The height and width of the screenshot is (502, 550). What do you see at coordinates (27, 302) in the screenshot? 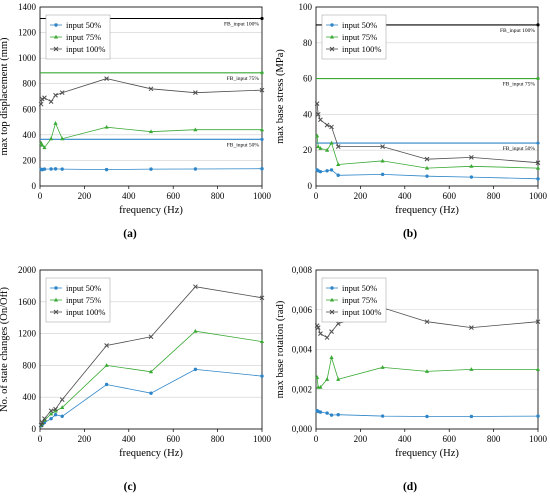
I see `y-tick-label: 1600` at bounding box center [27, 302].